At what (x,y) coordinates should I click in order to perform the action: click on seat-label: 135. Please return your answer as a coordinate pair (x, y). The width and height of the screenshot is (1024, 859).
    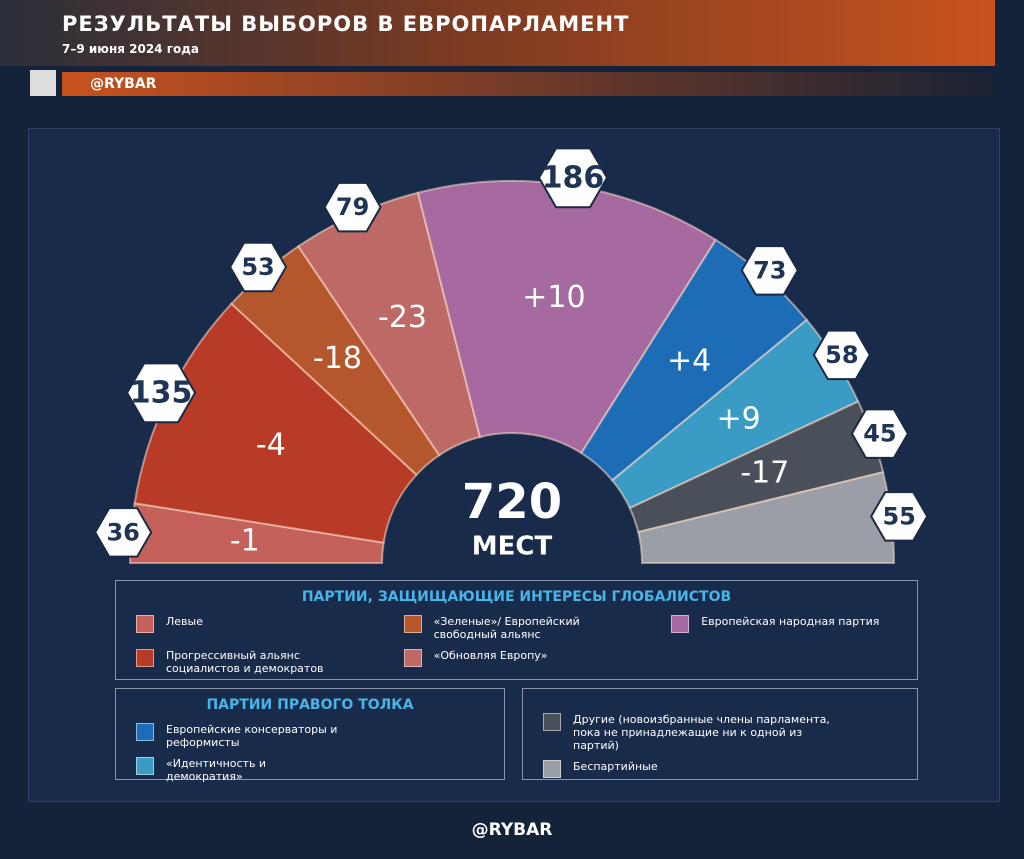
    Looking at the image, I should click on (161, 392).